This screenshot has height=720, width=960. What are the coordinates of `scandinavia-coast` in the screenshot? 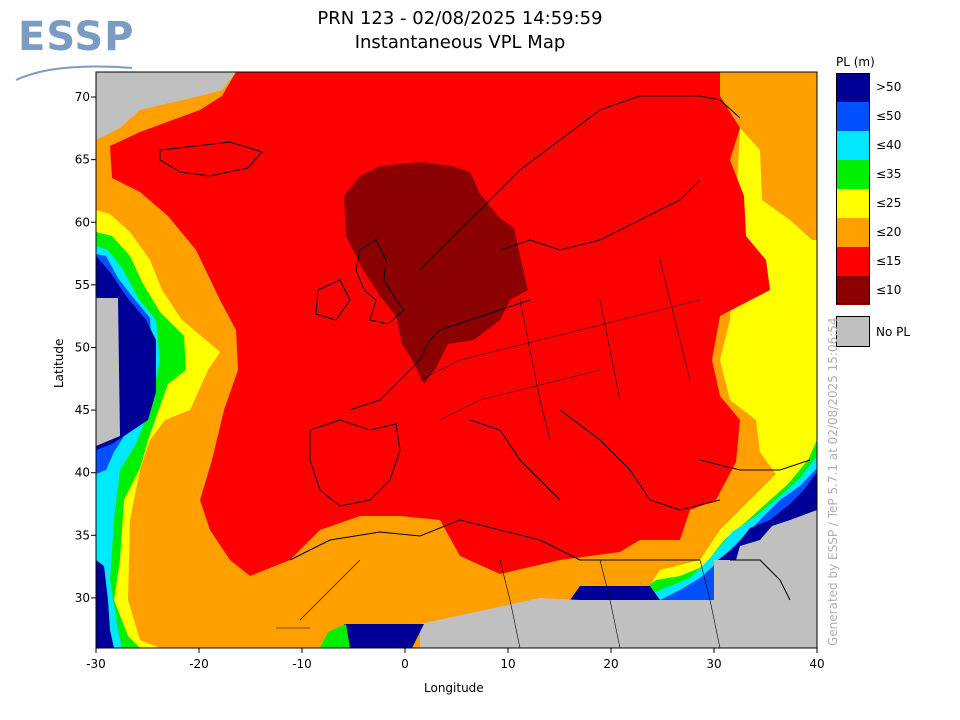 It's located at (580, 183).